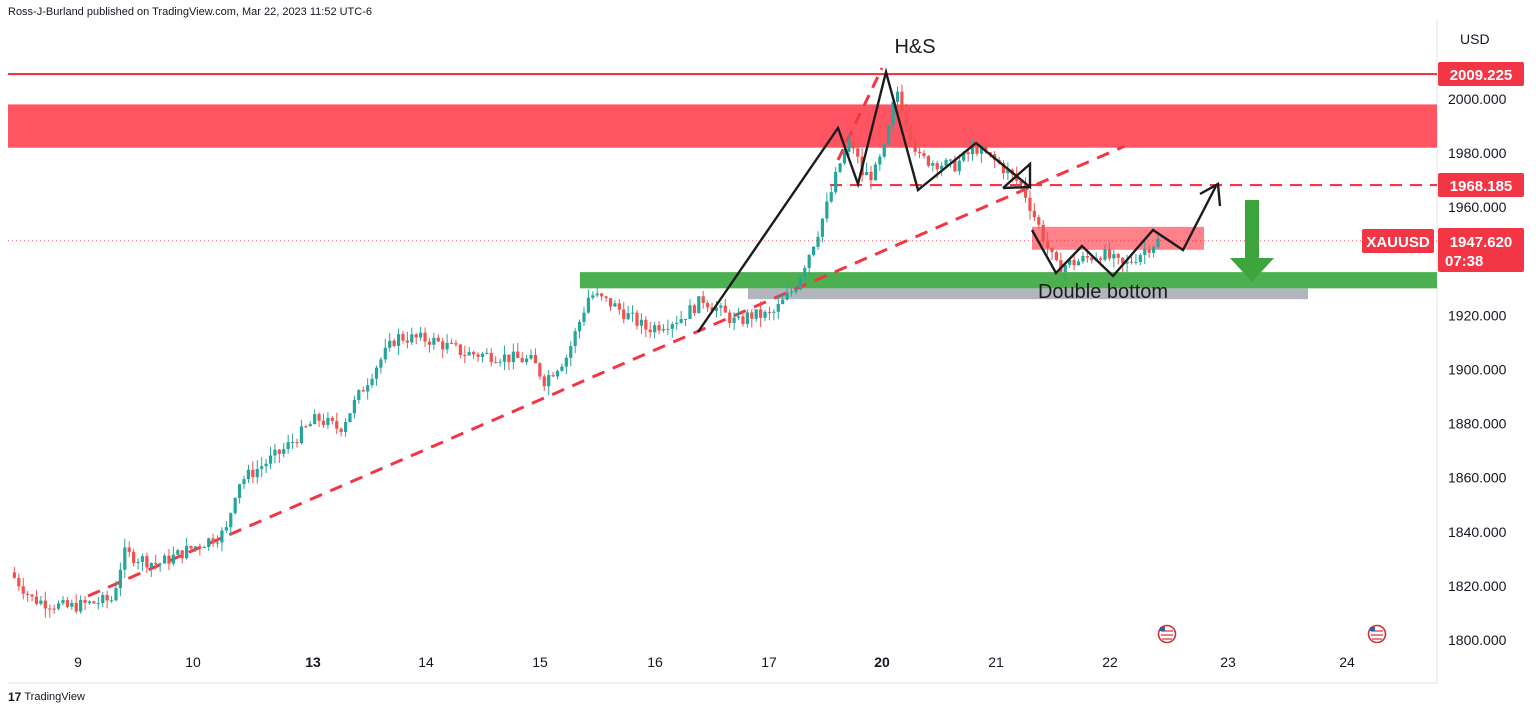  I want to click on price-tick-label: 1840.000, so click(1477, 532).